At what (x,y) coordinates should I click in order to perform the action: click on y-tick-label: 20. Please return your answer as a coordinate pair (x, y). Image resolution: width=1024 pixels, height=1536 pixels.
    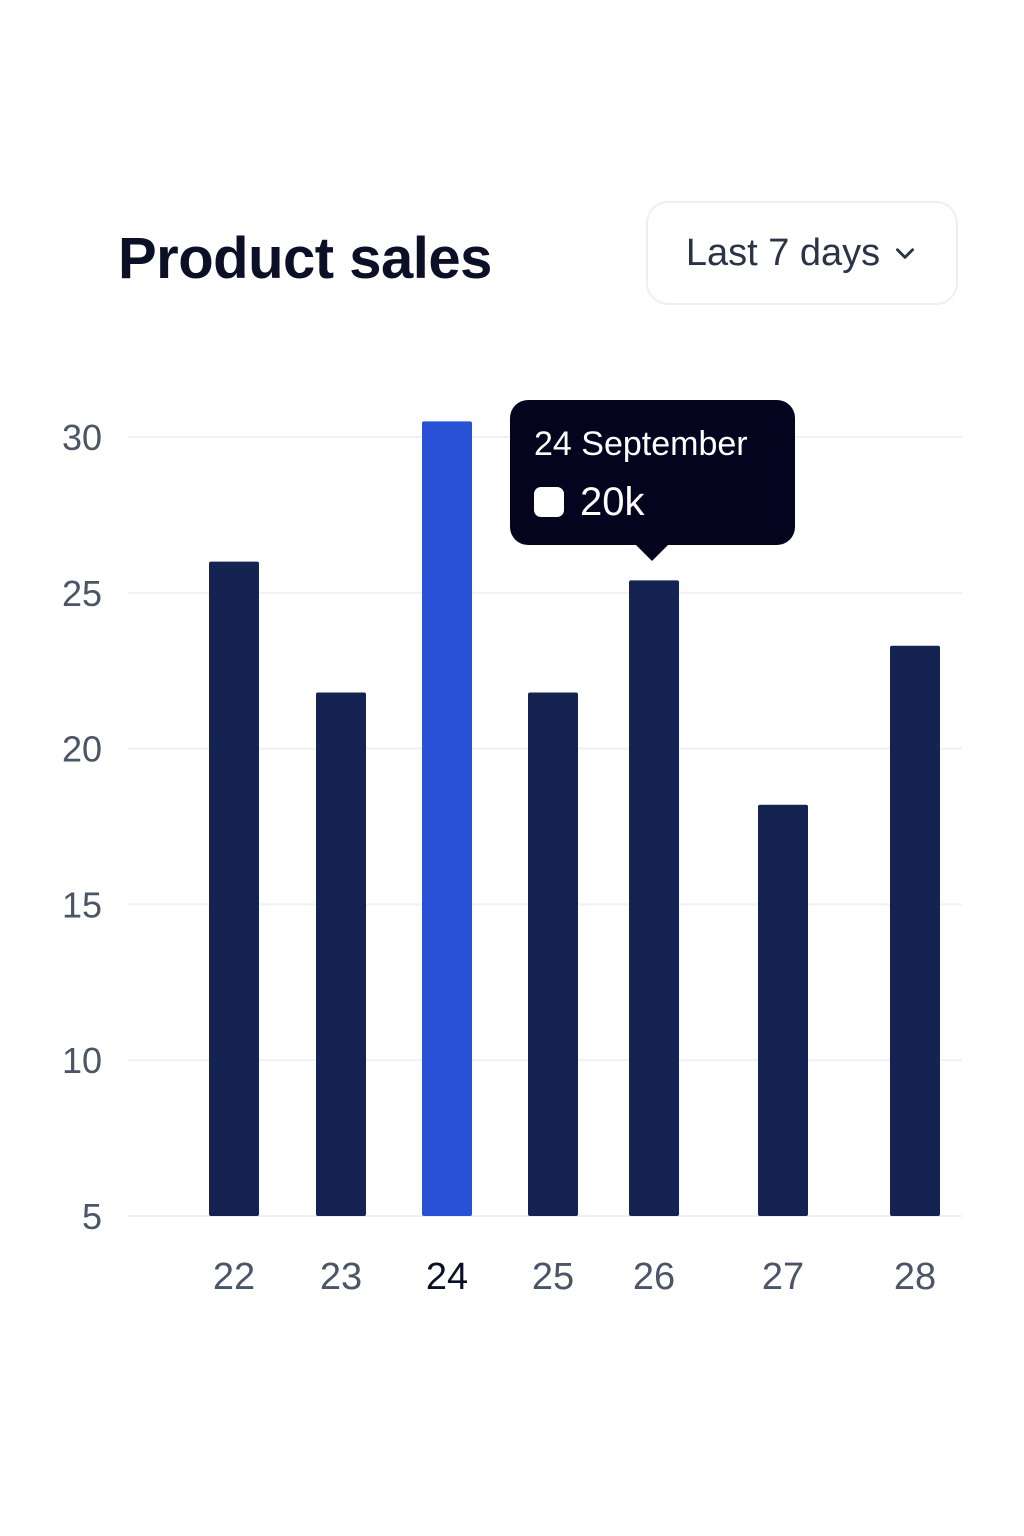
    Looking at the image, I should click on (82, 749).